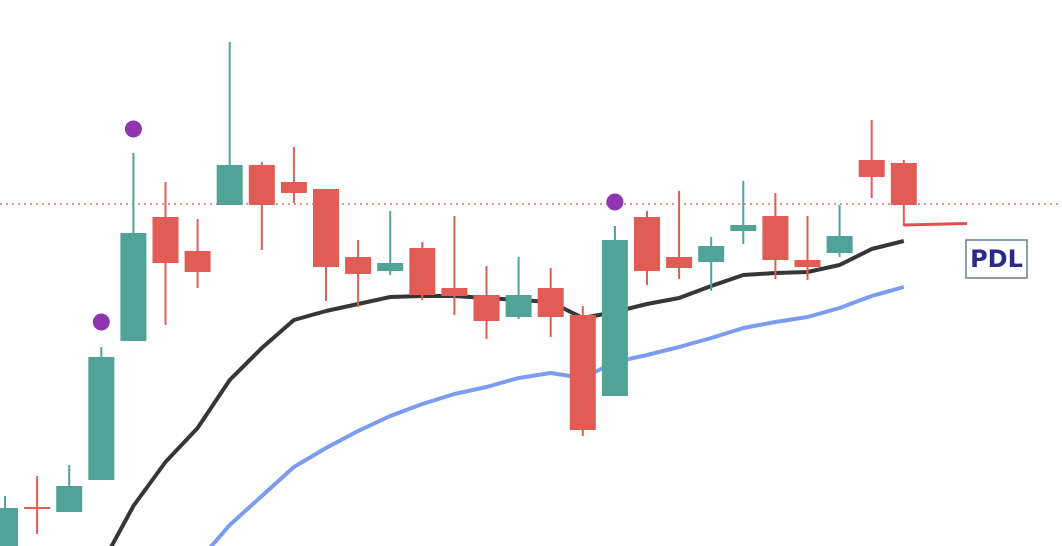  I want to click on pdl-line, so click(935, 224).